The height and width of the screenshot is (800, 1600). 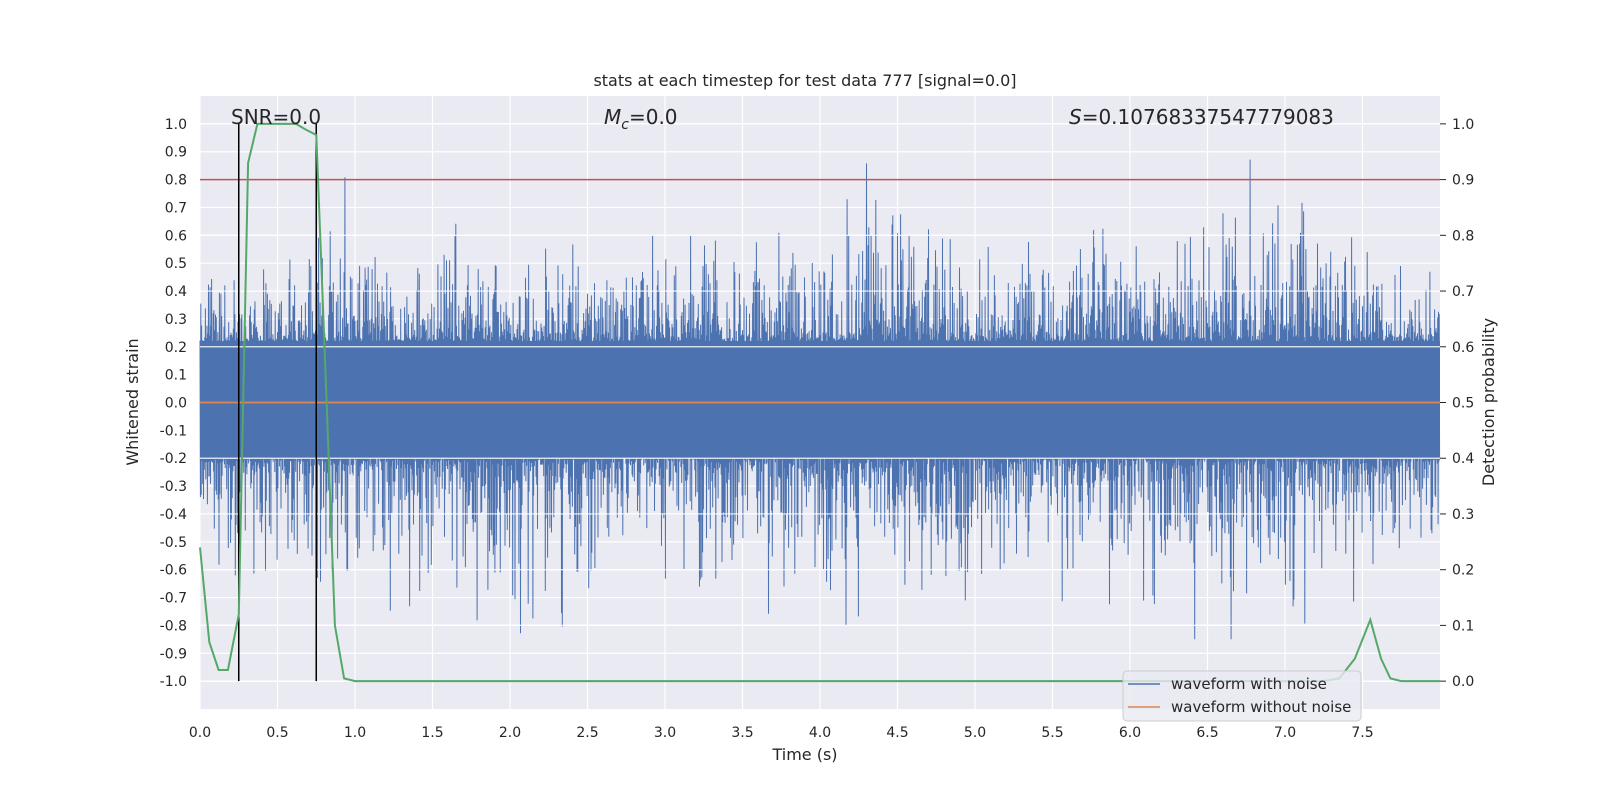 I want to click on y2-tick-label: 0.7, so click(x=1463, y=292).